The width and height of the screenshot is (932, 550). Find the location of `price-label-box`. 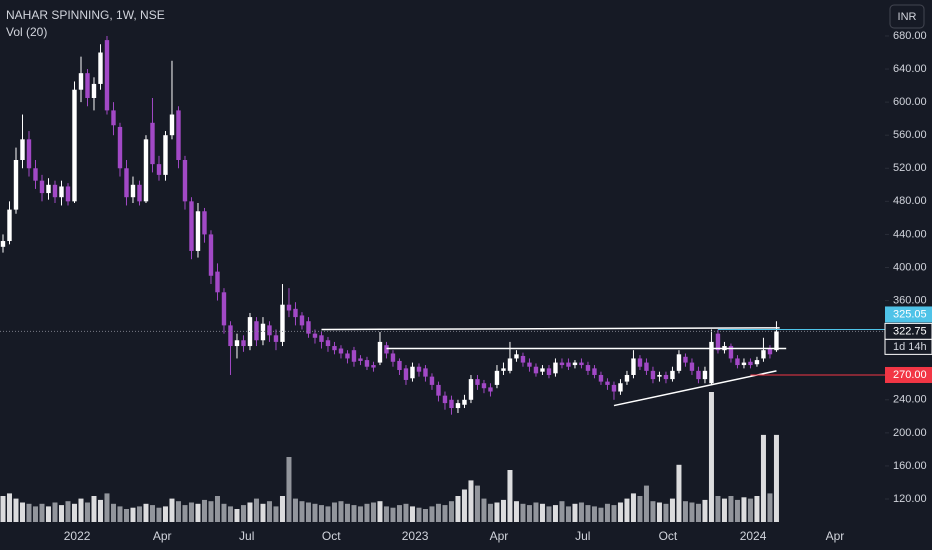

price-label-box is located at coordinates (908, 374).